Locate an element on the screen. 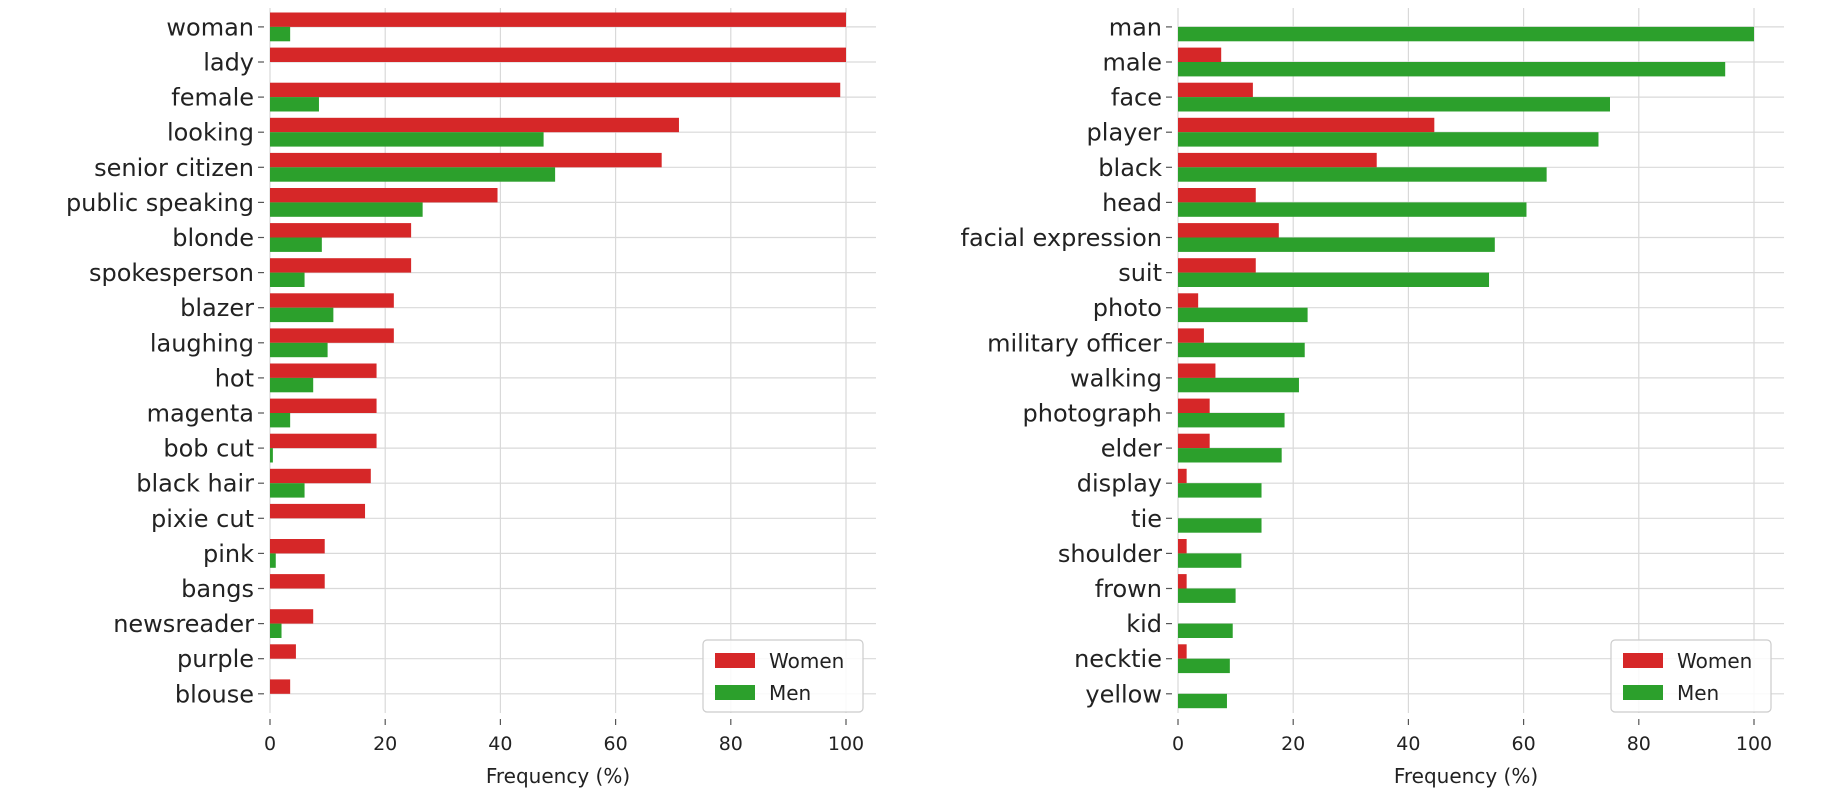  category-label-display: display is located at coordinates (1119, 484).